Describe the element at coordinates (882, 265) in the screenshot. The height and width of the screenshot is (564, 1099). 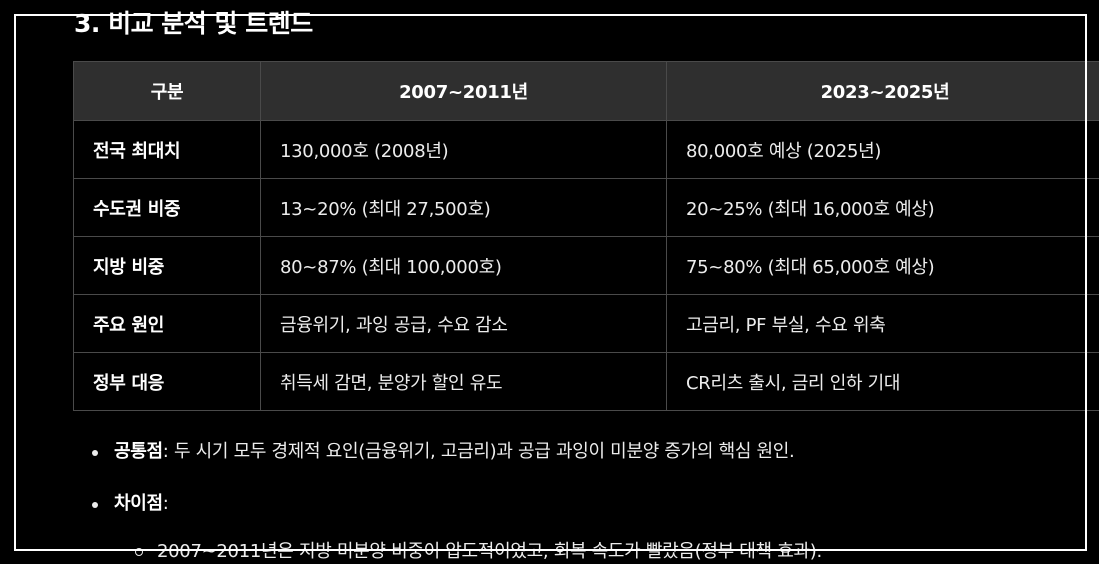
I see `table-cell: 75~80% (최대 65,000호 예상)` at that location.